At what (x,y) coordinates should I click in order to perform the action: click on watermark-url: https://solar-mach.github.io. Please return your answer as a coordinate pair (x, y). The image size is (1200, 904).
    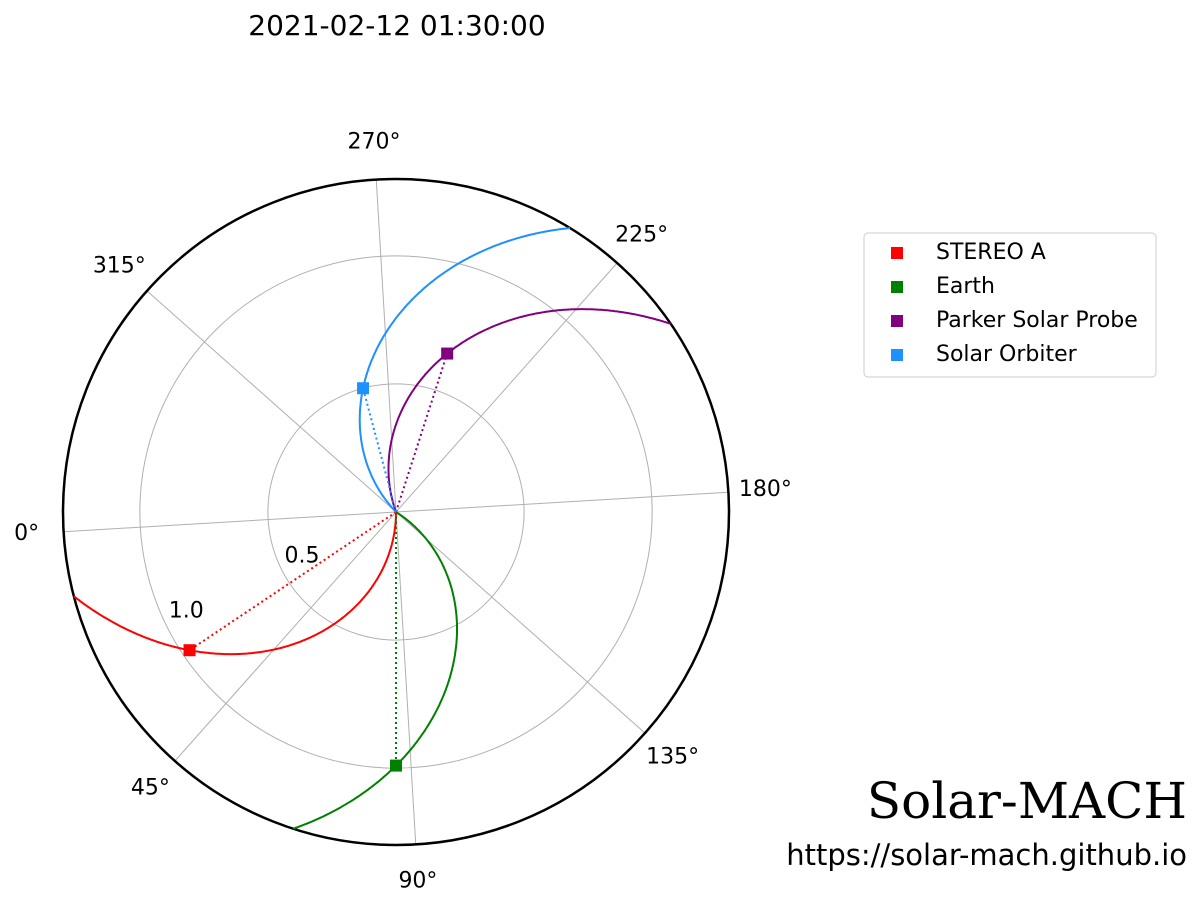
    Looking at the image, I should click on (986, 855).